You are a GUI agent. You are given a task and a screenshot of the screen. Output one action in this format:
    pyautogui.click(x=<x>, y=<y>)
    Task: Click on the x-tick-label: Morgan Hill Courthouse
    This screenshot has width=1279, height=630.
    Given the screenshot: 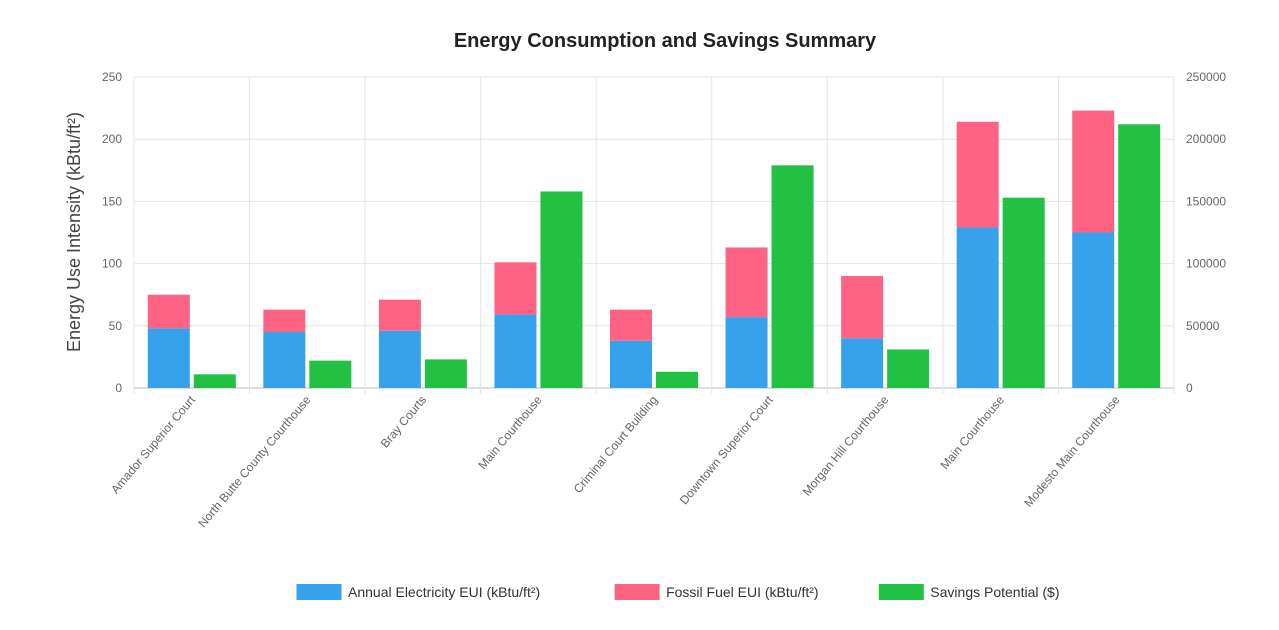 What is the action you would take?
    pyautogui.click(x=846, y=446)
    